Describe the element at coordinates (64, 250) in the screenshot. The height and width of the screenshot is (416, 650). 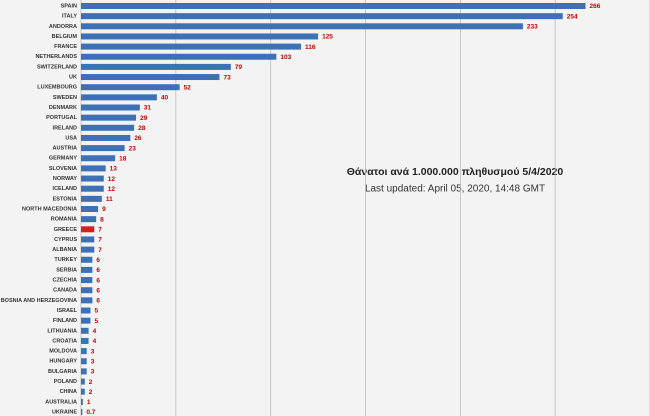
I see `category-label: ALBANIA` at that location.